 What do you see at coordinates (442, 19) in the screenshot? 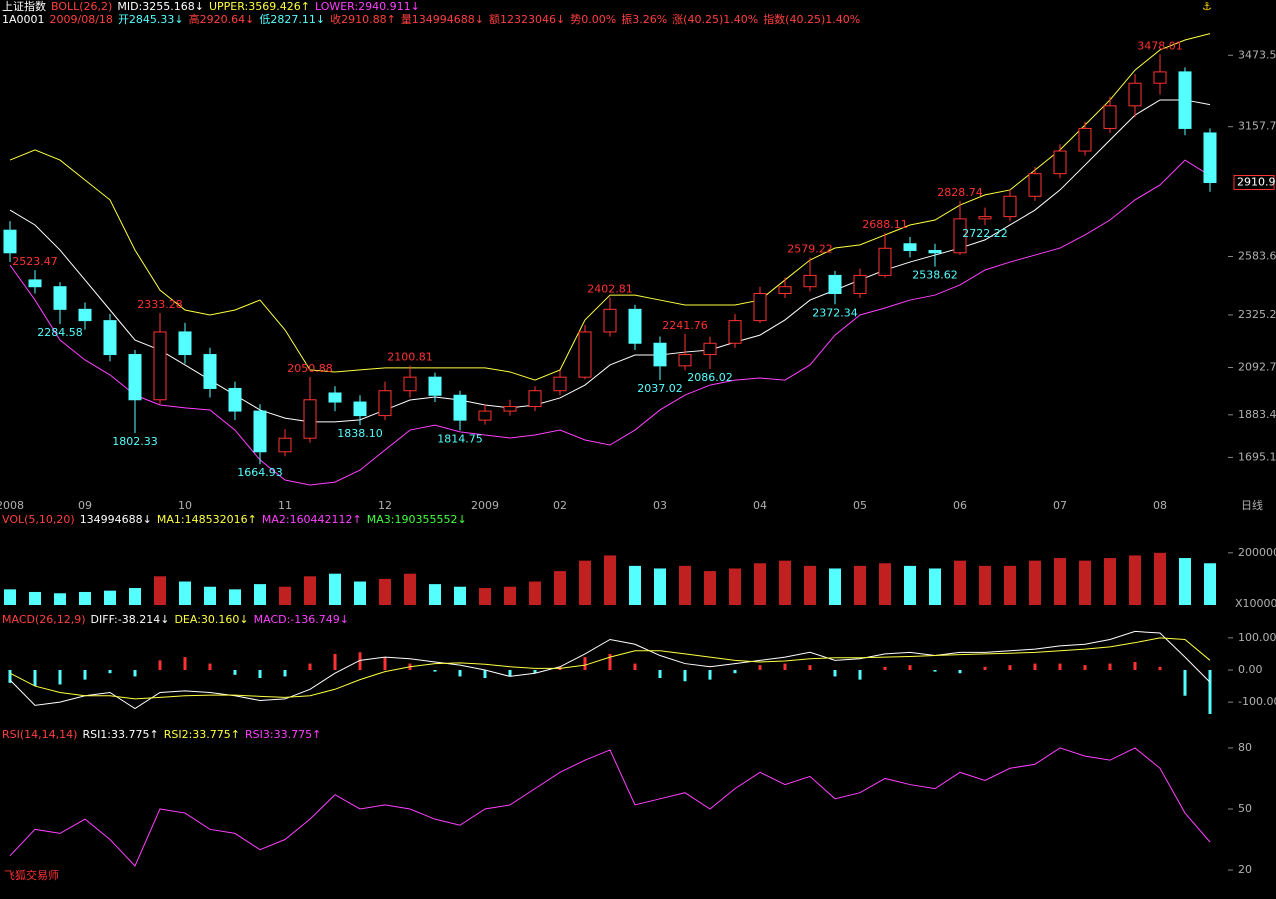
I see `header-item: 量134994688↓` at bounding box center [442, 19].